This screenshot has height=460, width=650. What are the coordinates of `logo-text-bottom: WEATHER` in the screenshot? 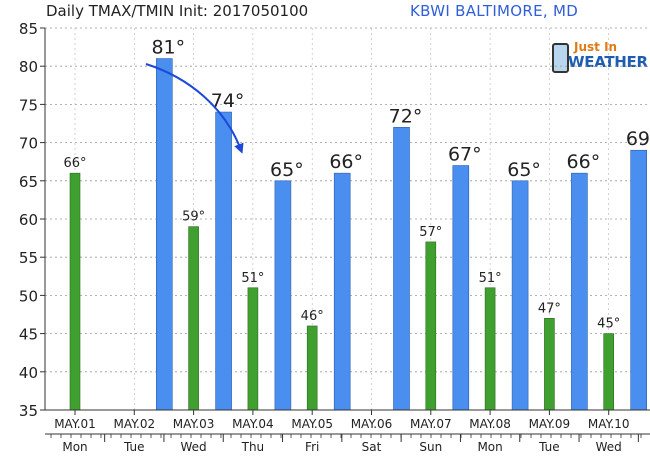 It's located at (608, 62).